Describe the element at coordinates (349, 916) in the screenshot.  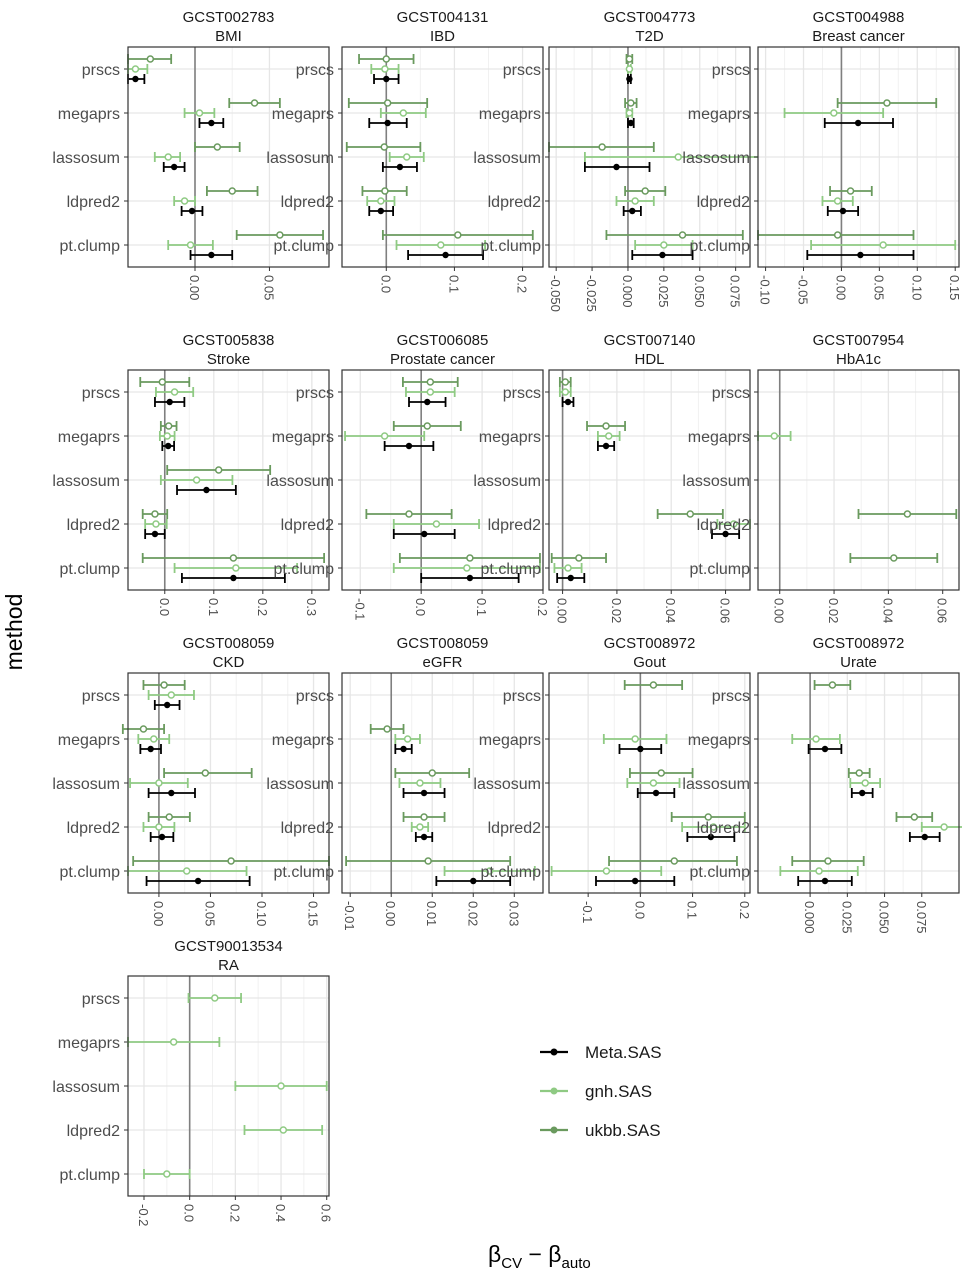
I see `x-tick-label: -0.01` at that location.